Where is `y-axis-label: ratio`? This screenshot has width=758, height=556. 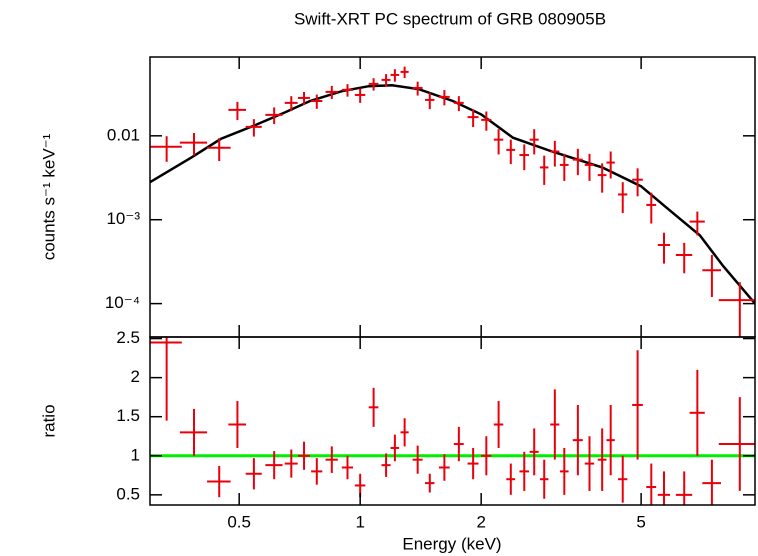
y-axis-label: ratio is located at coordinates (48, 420).